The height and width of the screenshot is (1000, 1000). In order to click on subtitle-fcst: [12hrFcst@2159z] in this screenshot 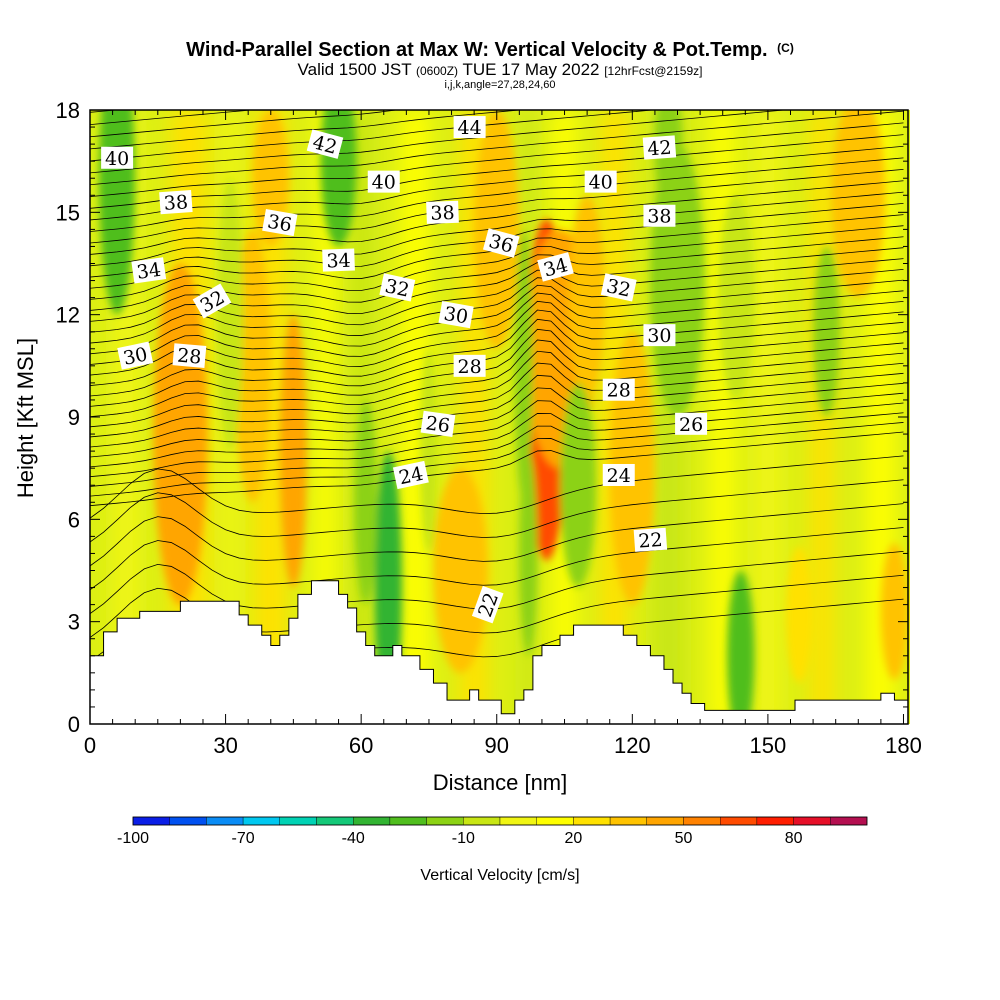, I will do `click(653, 71)`.